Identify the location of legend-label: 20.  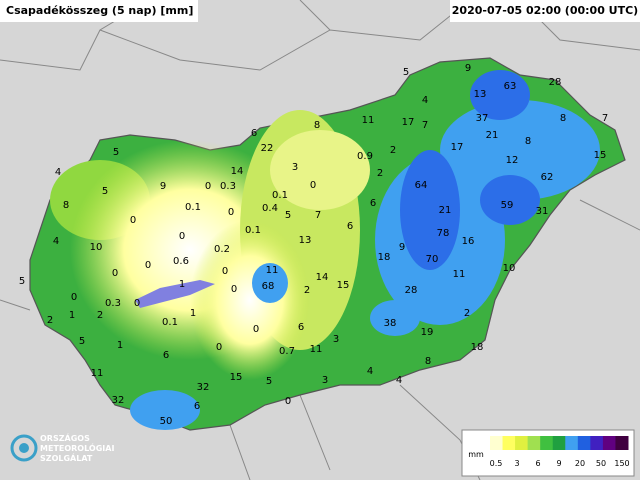
(580, 463).